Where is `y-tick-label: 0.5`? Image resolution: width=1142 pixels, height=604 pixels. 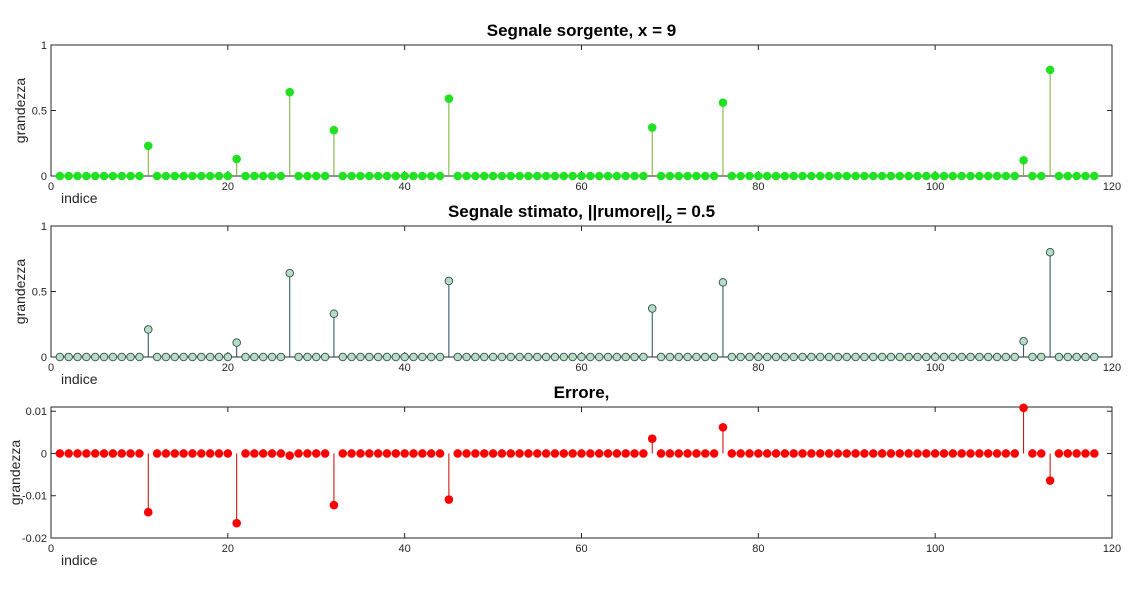 y-tick-label: 0.5 is located at coordinates (39, 293).